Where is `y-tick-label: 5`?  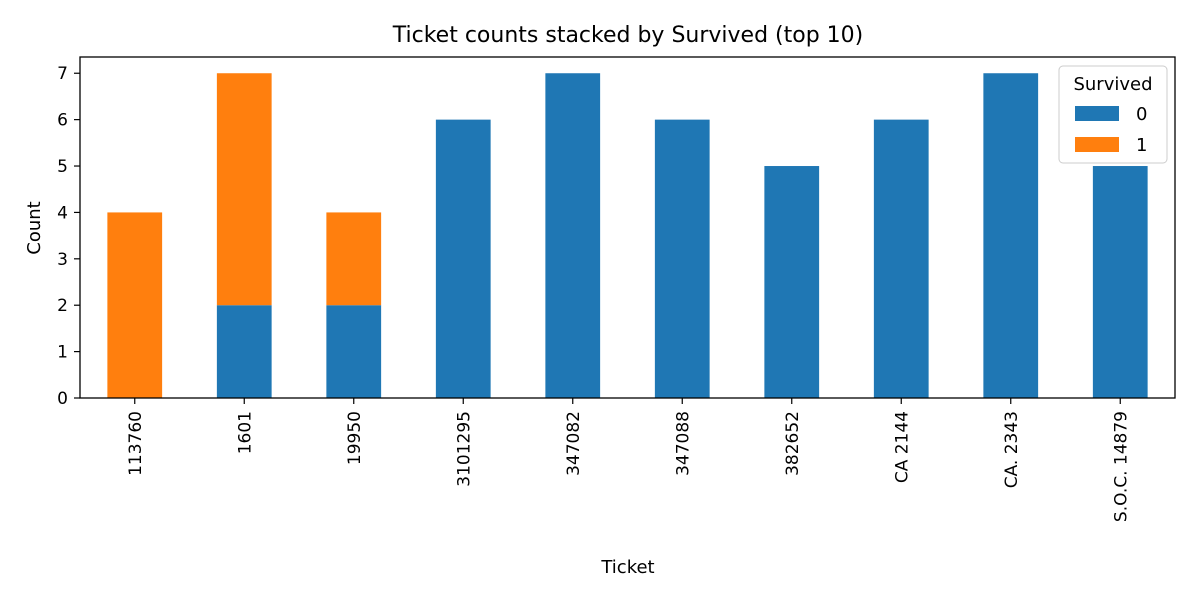
y-tick-label: 5 is located at coordinates (62, 167).